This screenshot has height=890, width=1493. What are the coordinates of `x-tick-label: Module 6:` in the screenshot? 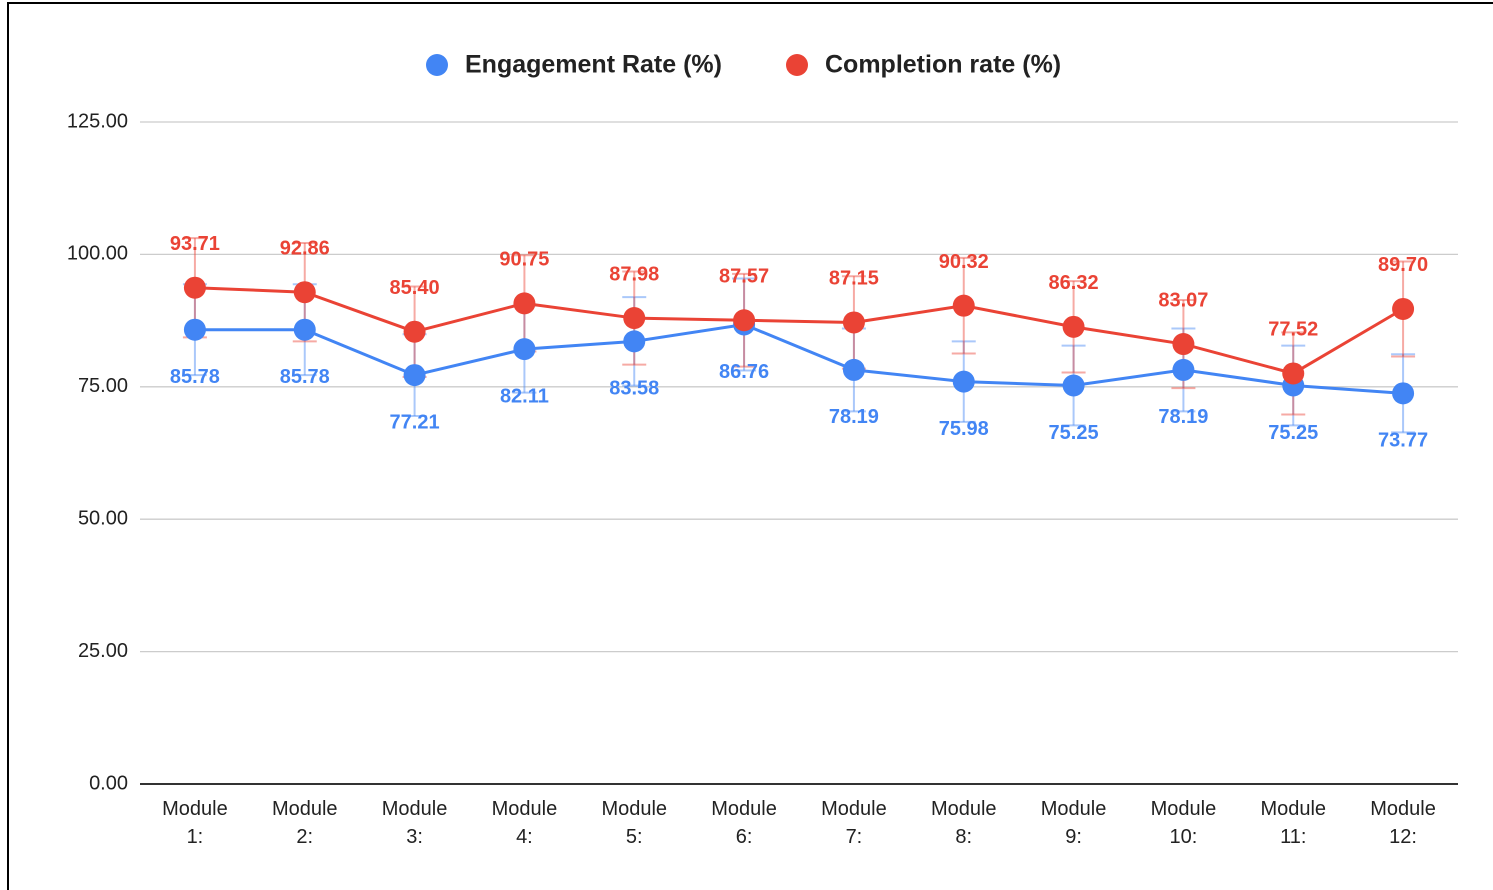 It's located at (744, 823).